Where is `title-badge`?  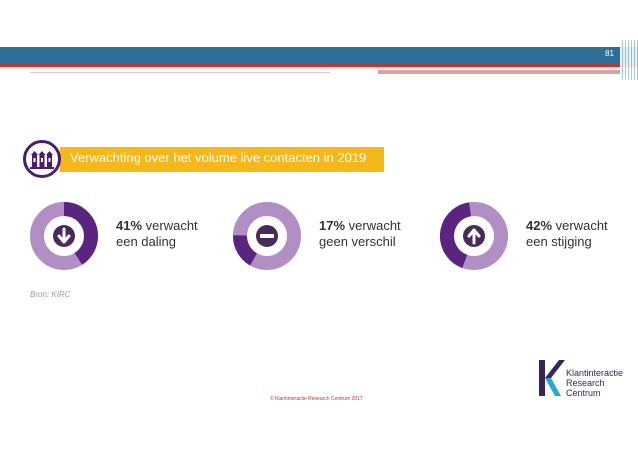
title-badge is located at coordinates (42, 159).